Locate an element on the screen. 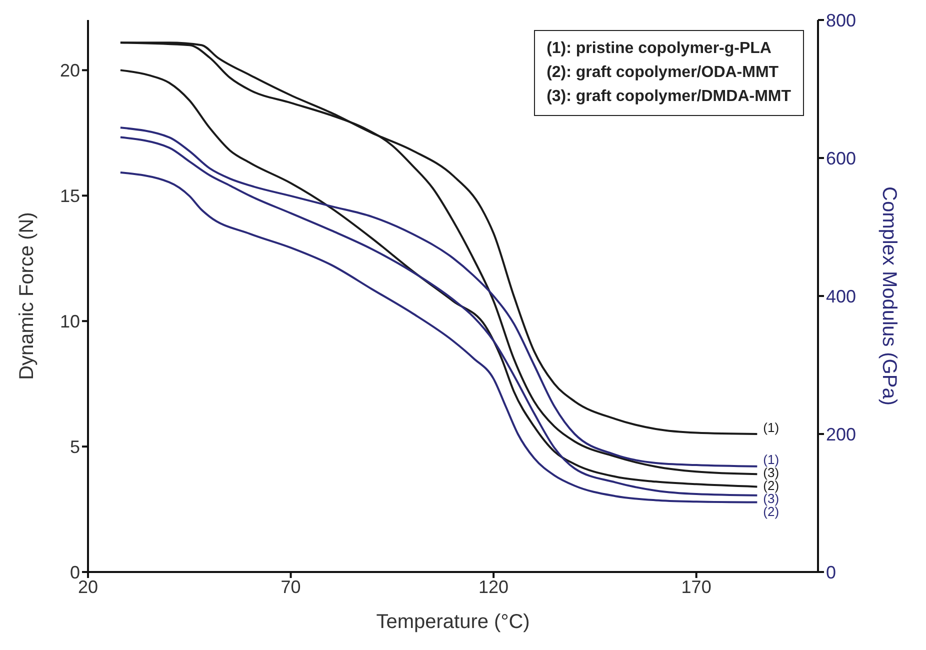 Image resolution: width=926 pixels, height=650 pixels. annotation: (3): graft copolymer/DMDA-MMT is located at coordinates (668, 97).